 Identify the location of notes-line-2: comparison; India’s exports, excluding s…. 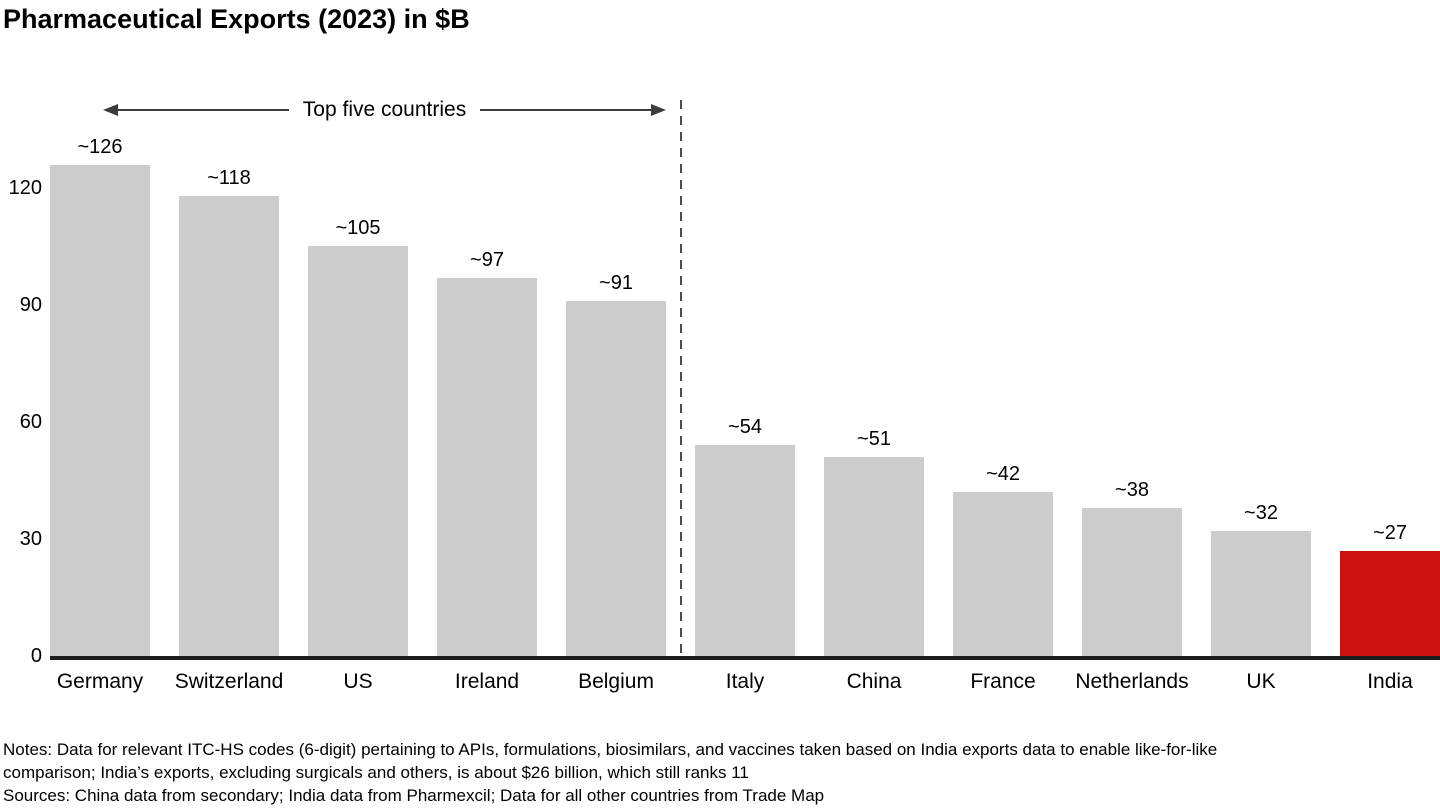
(376, 772).